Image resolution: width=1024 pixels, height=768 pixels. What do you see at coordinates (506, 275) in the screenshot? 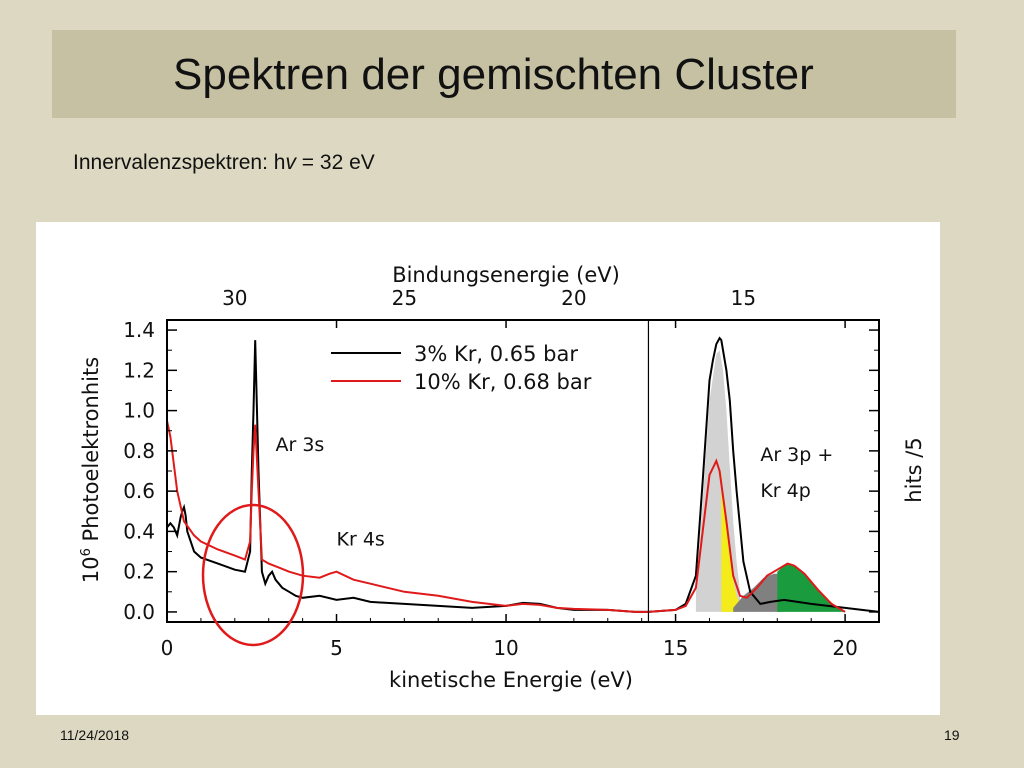
I see `x2-axis-title: Bindungsenergie (eV)` at bounding box center [506, 275].